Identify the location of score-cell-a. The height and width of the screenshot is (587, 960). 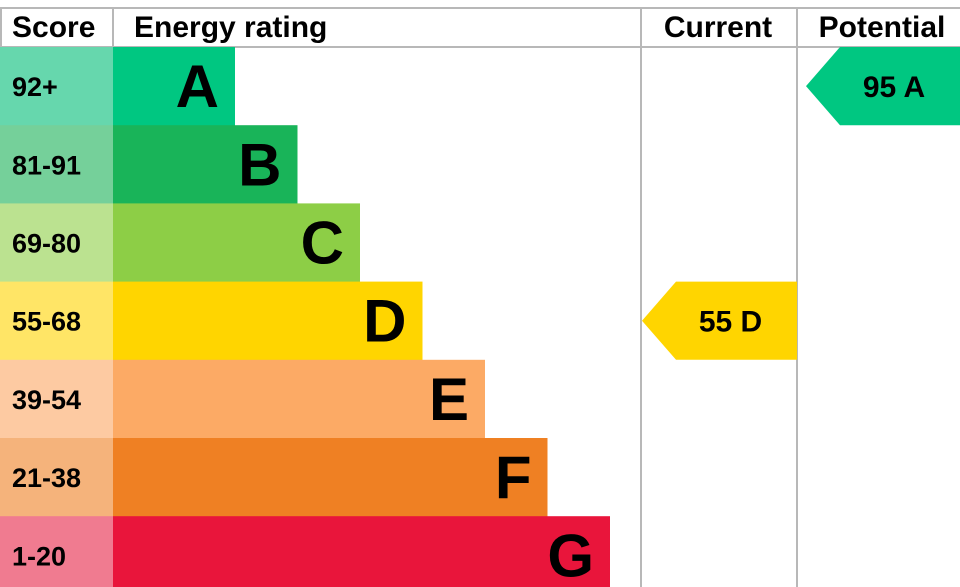
(56, 86).